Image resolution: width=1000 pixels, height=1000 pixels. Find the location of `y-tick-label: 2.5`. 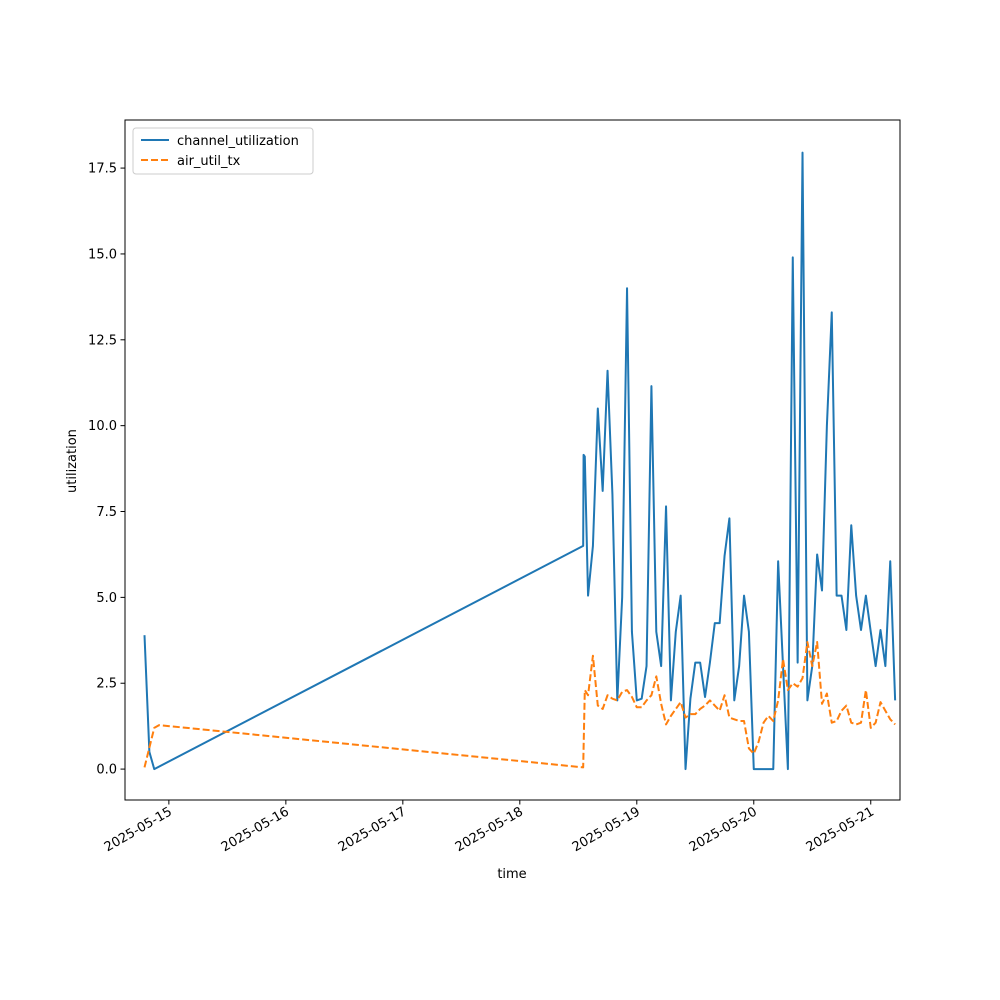

y-tick-label: 2.5 is located at coordinates (106, 684).